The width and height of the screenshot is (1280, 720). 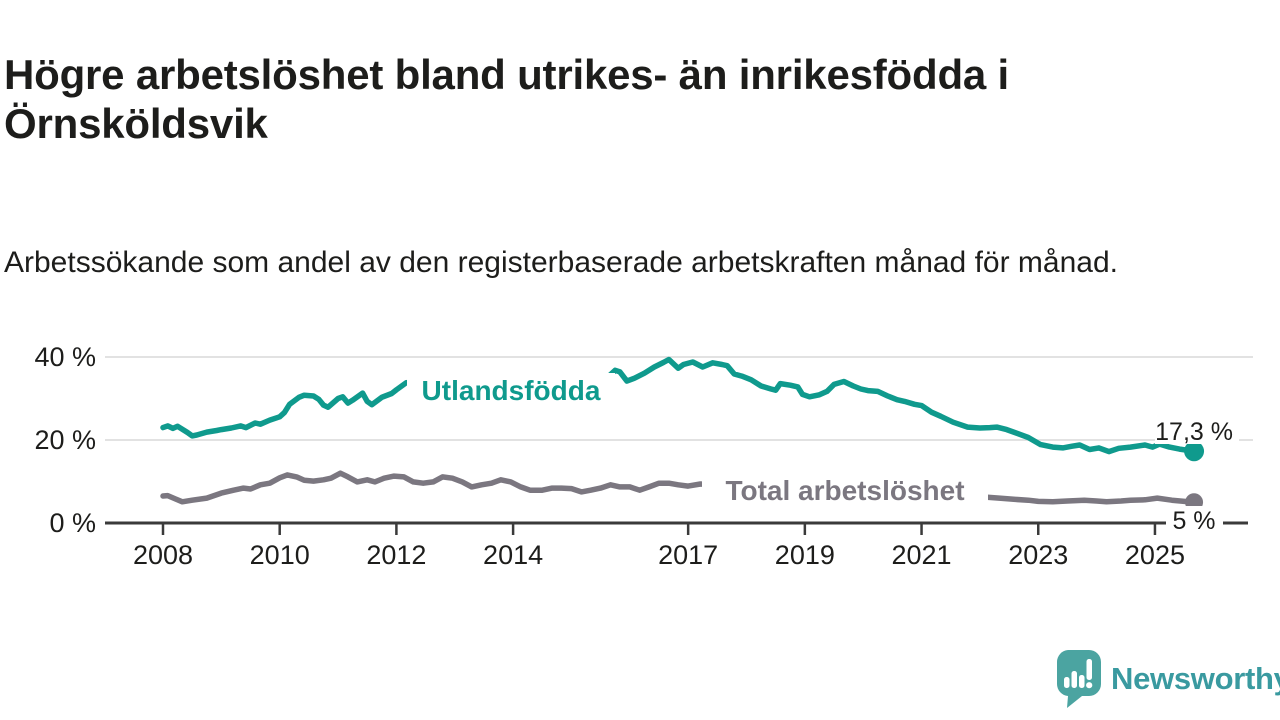 I want to click on x-tick-label: 2014, so click(x=513, y=555).